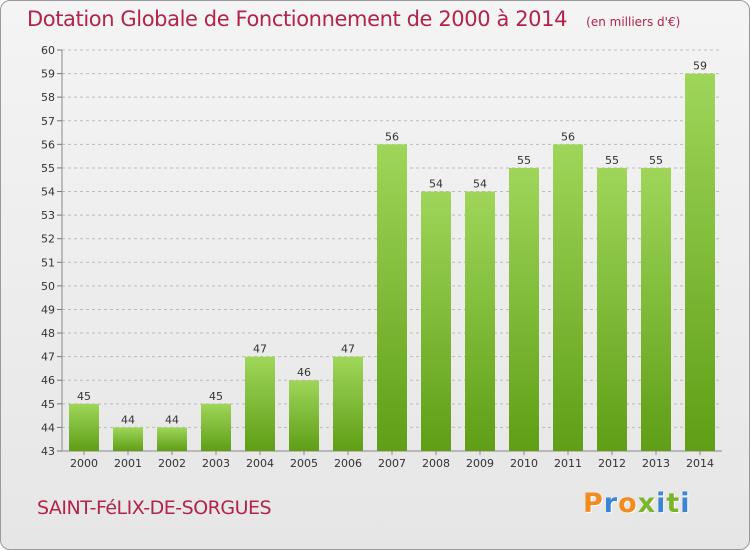  Describe the element at coordinates (48, 50) in the screenshot. I see `y-tick-label: 60` at that location.